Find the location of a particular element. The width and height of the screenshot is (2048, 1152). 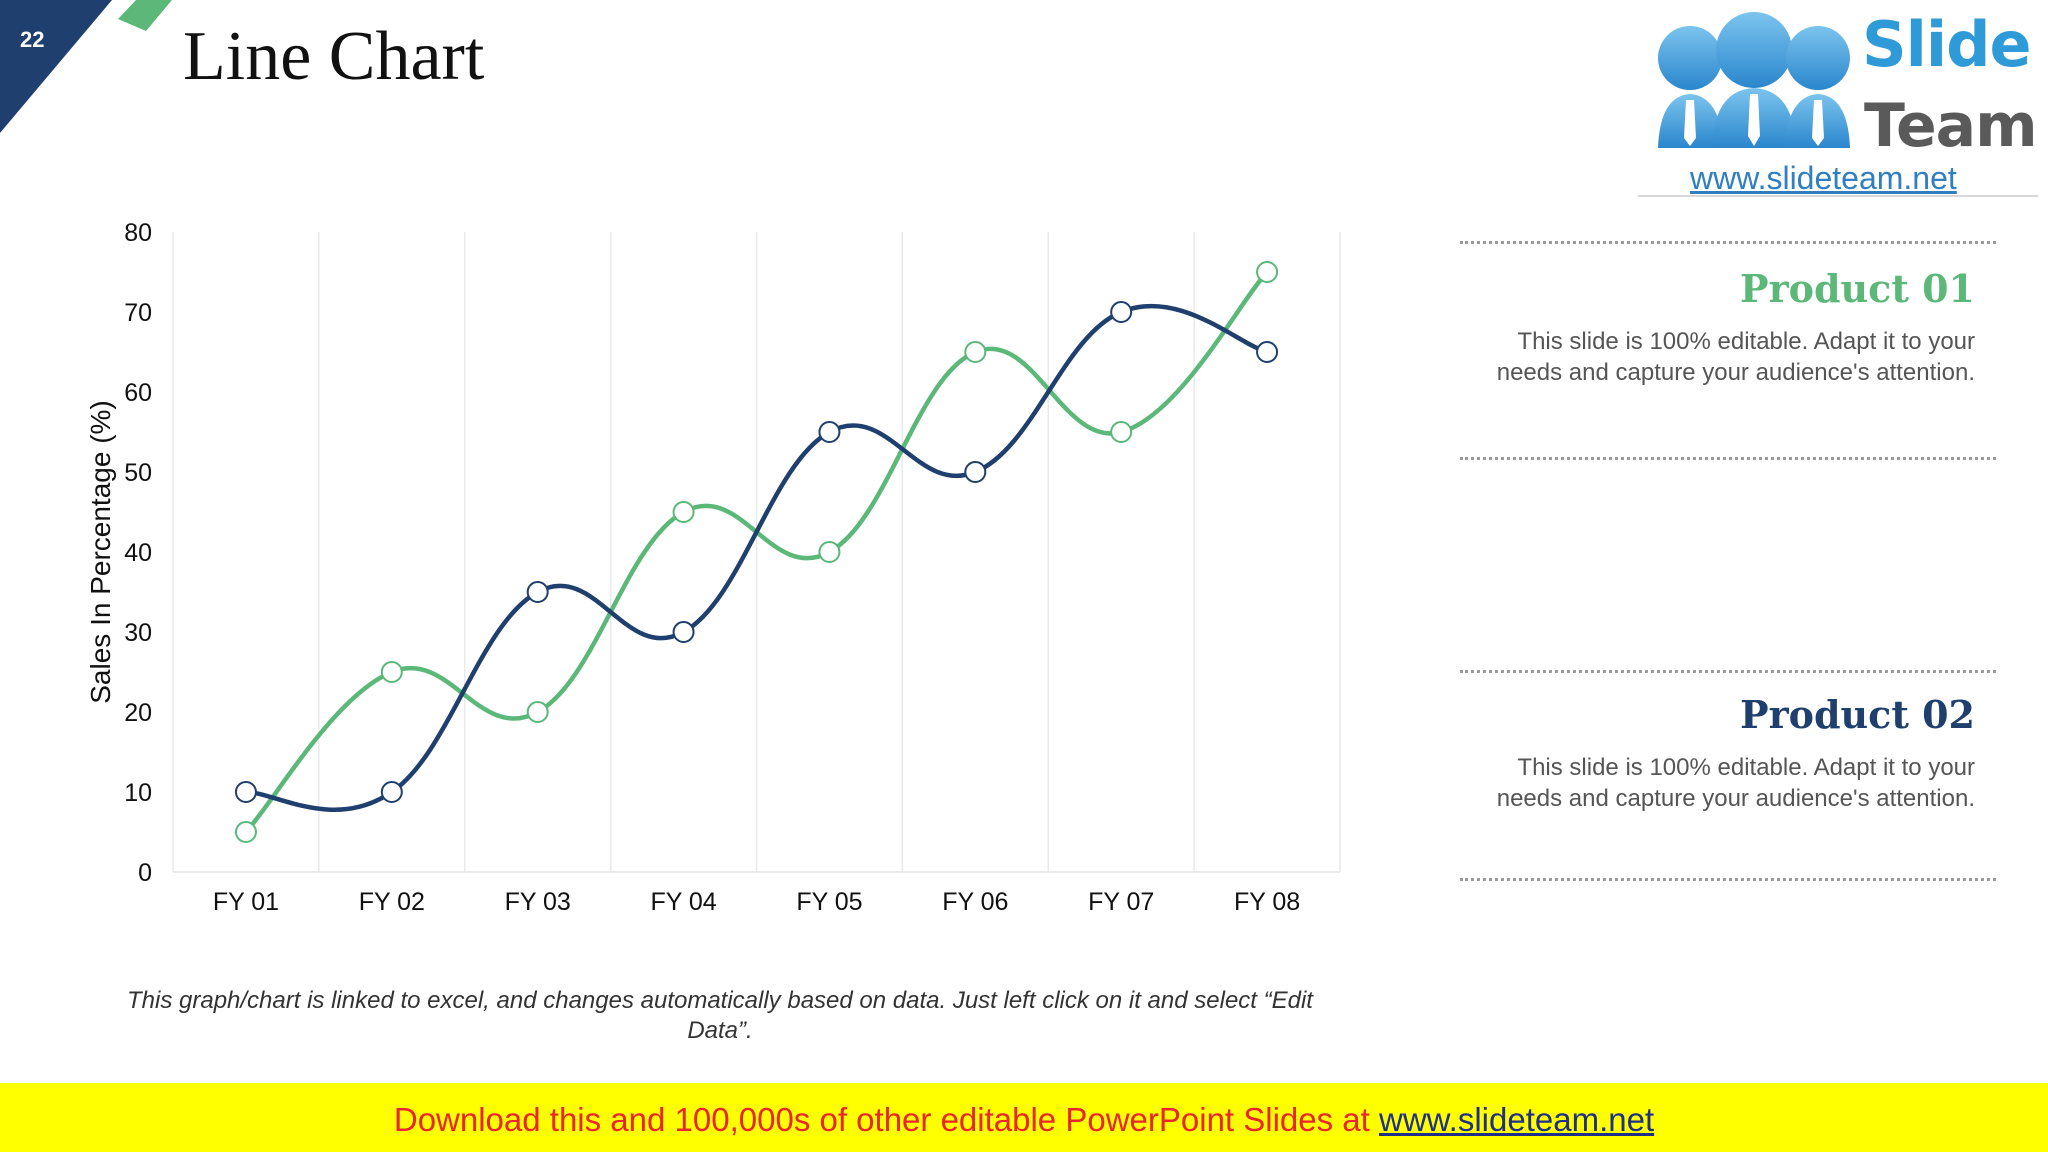

logo-divider is located at coordinates (1838, 196).